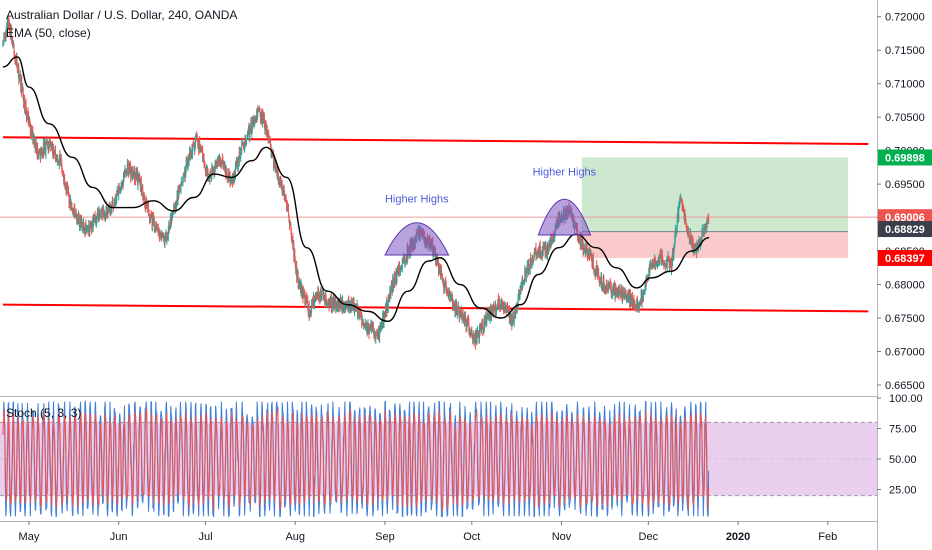 The image size is (932, 550). What do you see at coordinates (565, 173) in the screenshot?
I see `higher-highs-label: Higher Highs` at bounding box center [565, 173].